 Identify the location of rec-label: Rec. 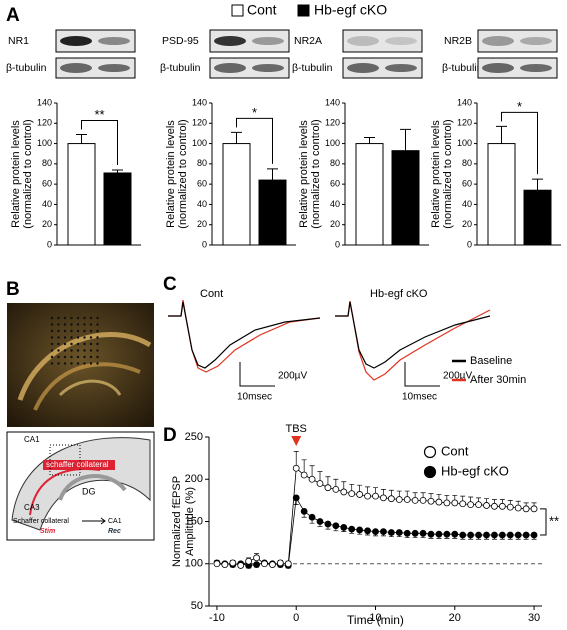
(114, 531).